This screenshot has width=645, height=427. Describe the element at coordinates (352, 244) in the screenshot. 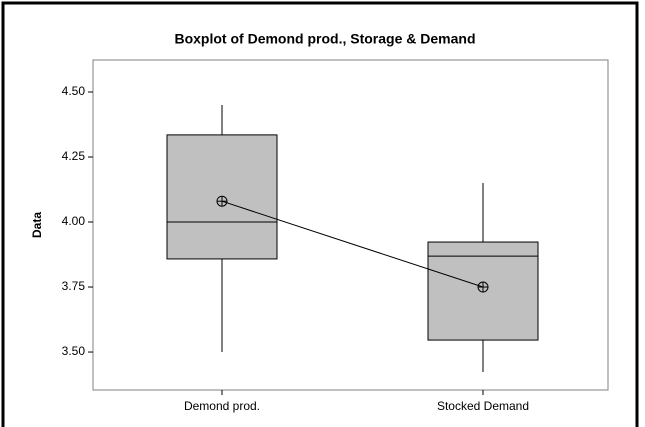

I see `mean-connect-line` at that location.